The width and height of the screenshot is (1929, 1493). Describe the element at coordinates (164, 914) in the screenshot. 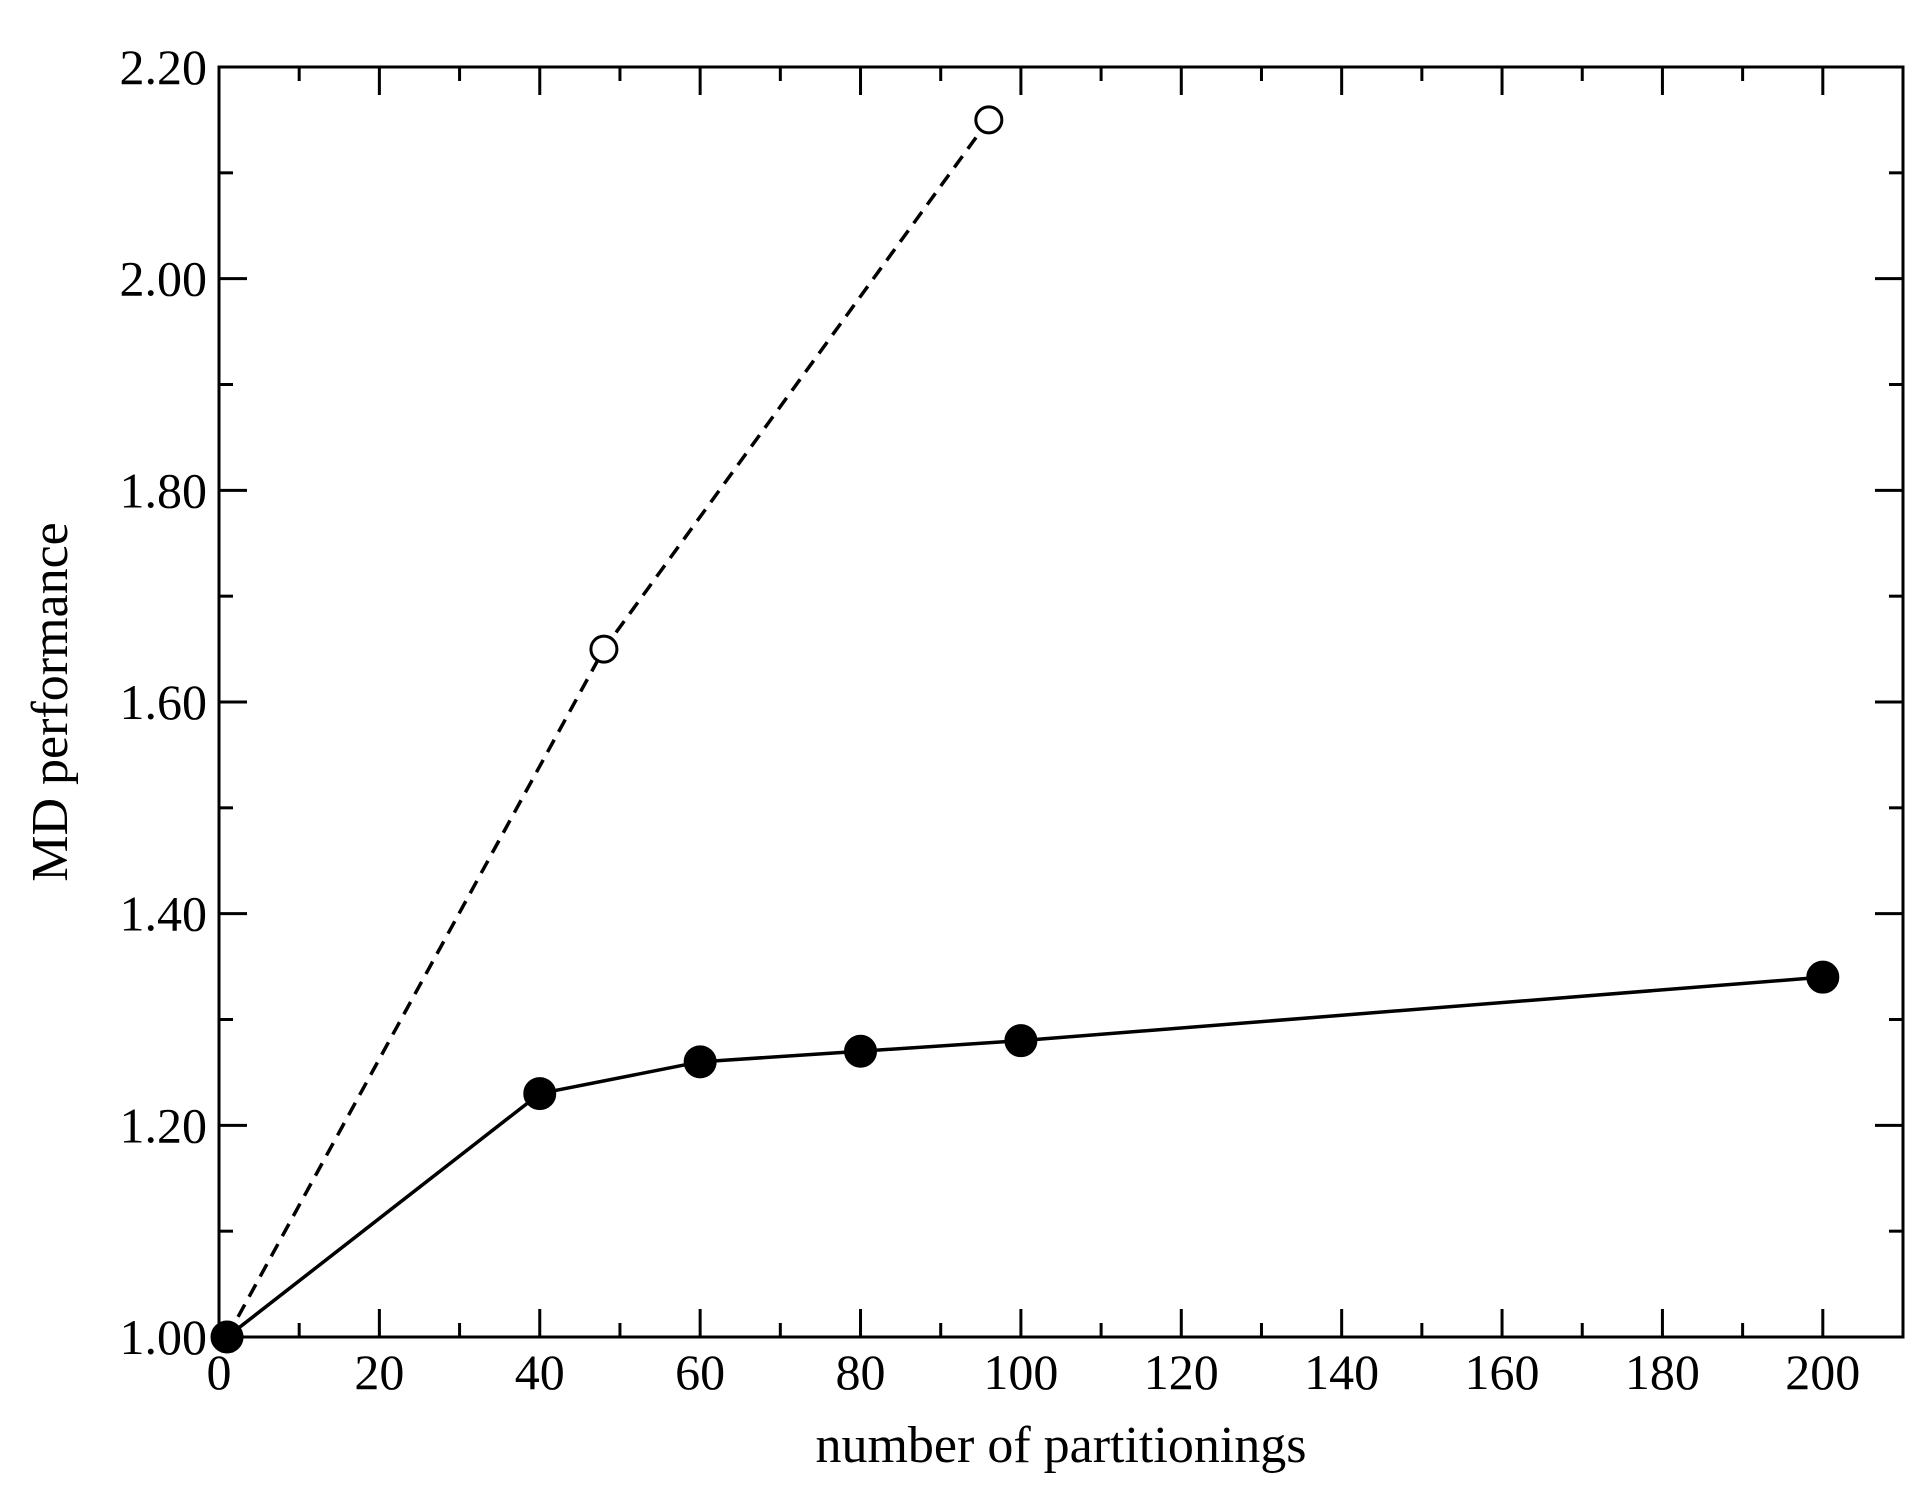

I see `y-tick-label: 1.40` at that location.